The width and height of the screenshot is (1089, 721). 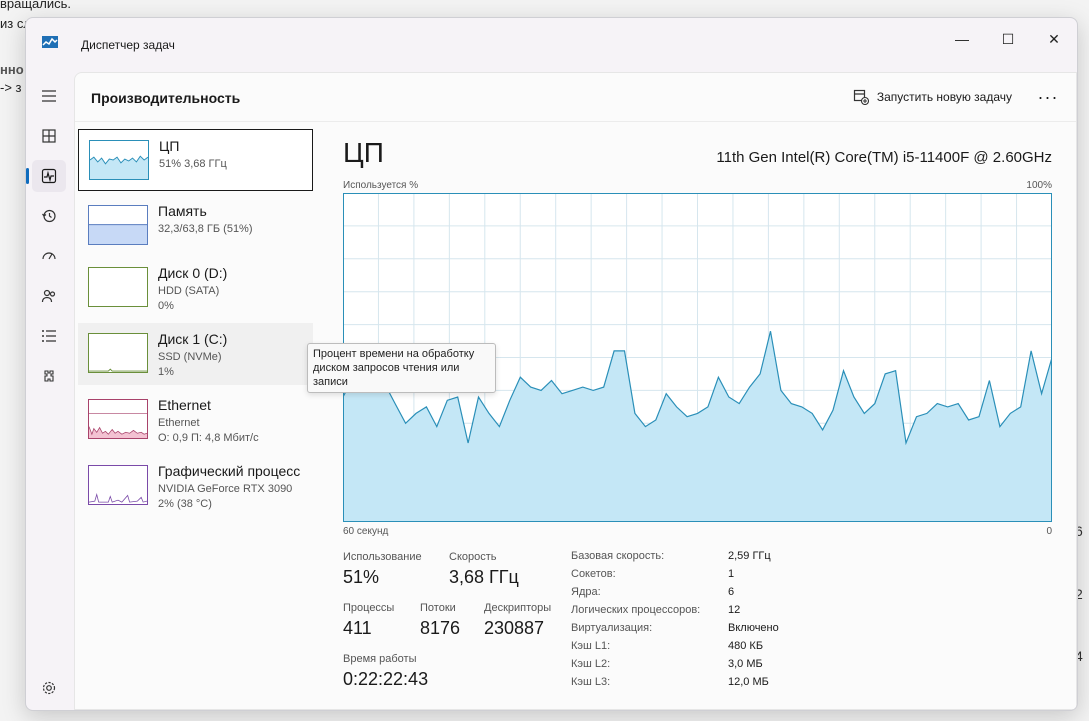 I want to click on resource-detail: 51% 3,68 ГГц, so click(x=193, y=164).